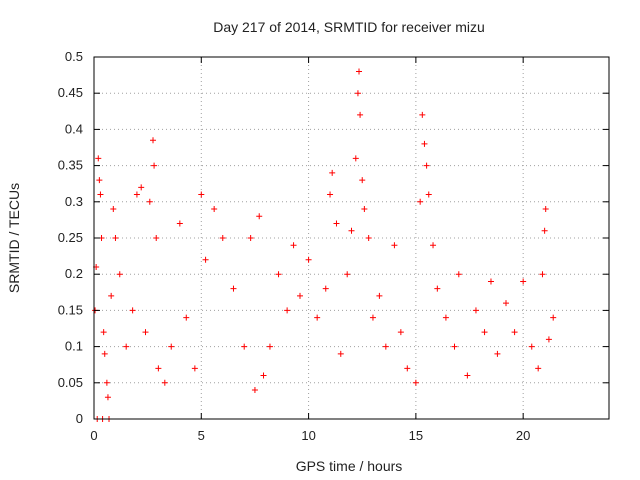  What do you see at coordinates (74, 273) in the screenshot?
I see `y-tick-label: 0.2` at bounding box center [74, 273].